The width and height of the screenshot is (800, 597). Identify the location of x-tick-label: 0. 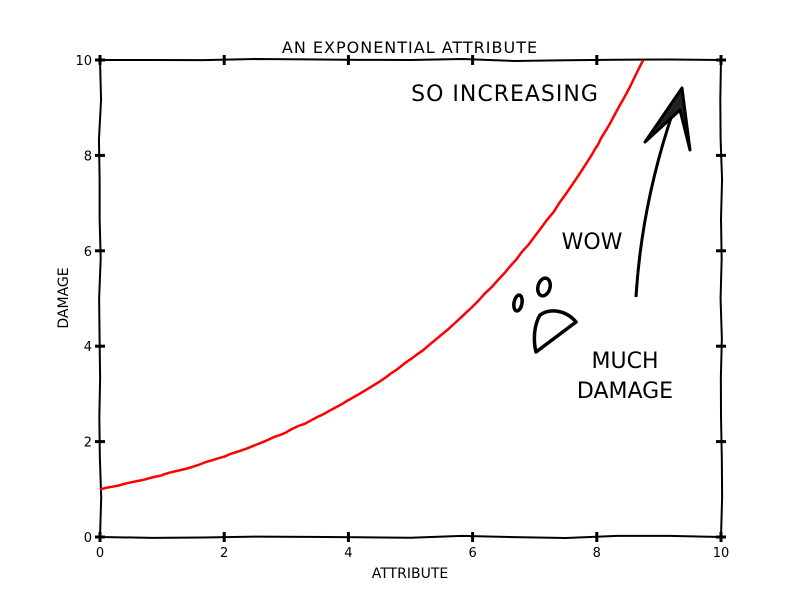
(100, 553).